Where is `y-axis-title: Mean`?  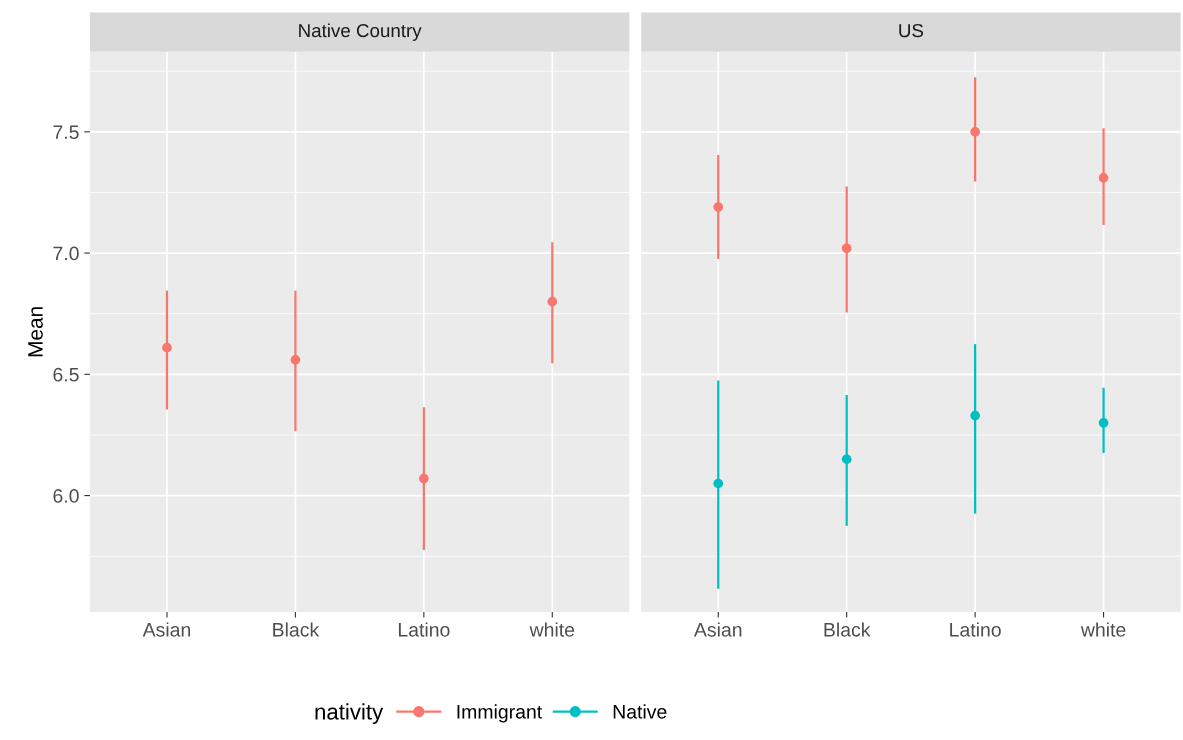 y-axis-title: Mean is located at coordinates (35, 332).